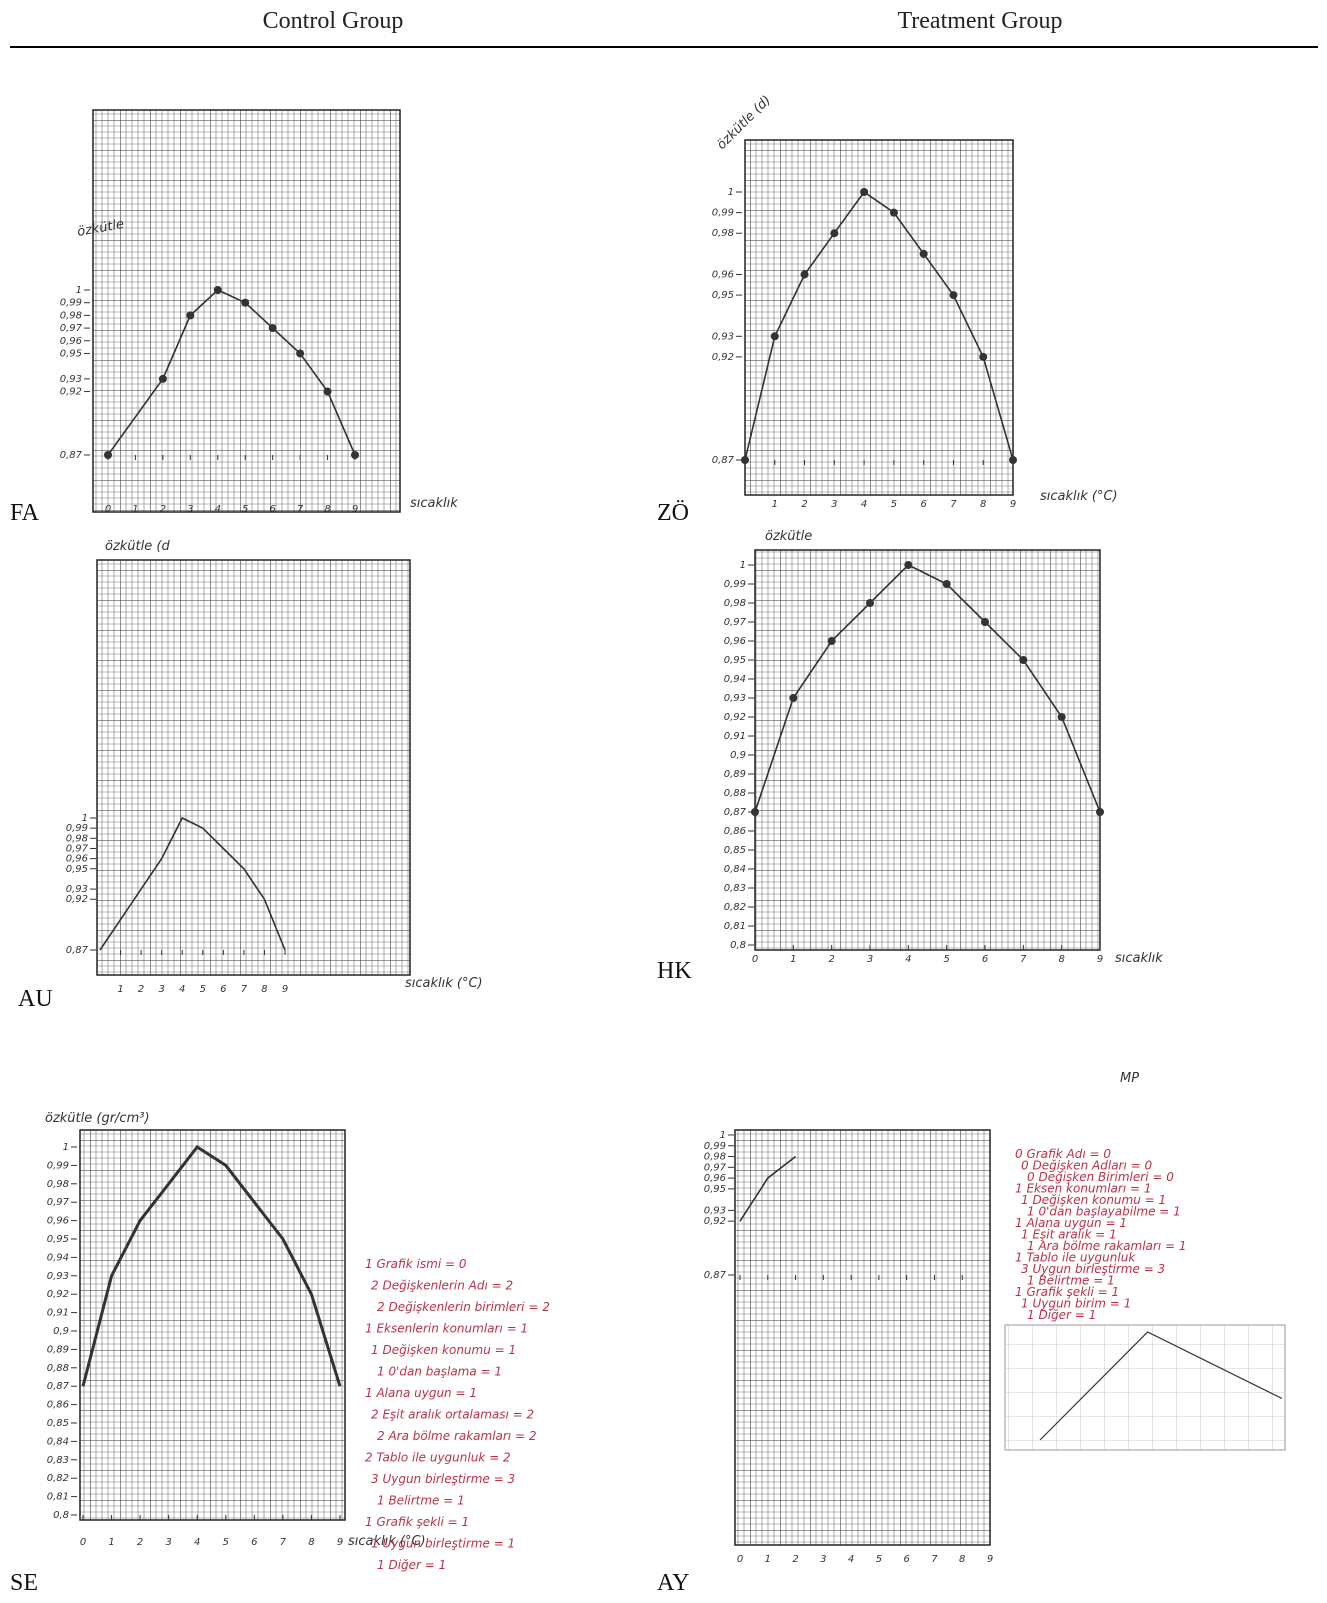 Image resolution: width=1327 pixels, height=1603 pixels. What do you see at coordinates (442, 1286) in the screenshot?
I see `grading-note: 2 Değişkenlerin Adı = 2` at bounding box center [442, 1286].